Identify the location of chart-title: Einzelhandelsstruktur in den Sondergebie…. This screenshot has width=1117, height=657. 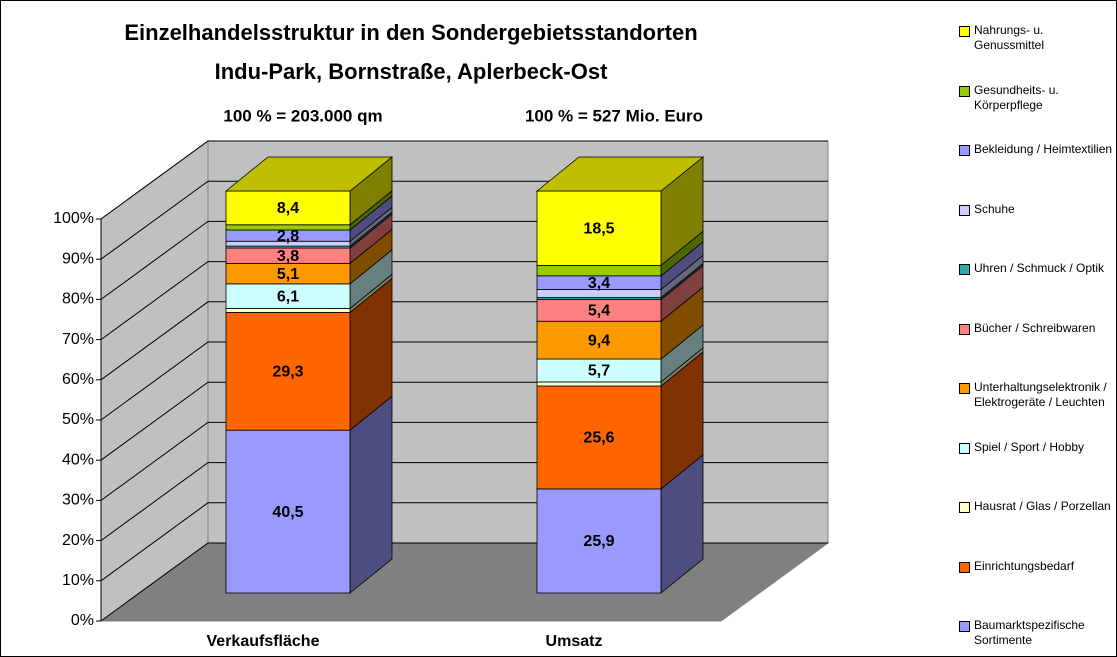
(410, 32).